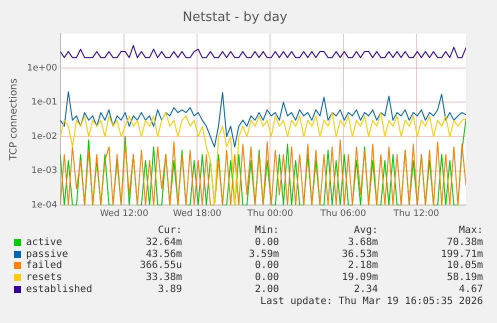  Describe the element at coordinates (464, 266) in the screenshot. I see `text: 10.05m` at that location.